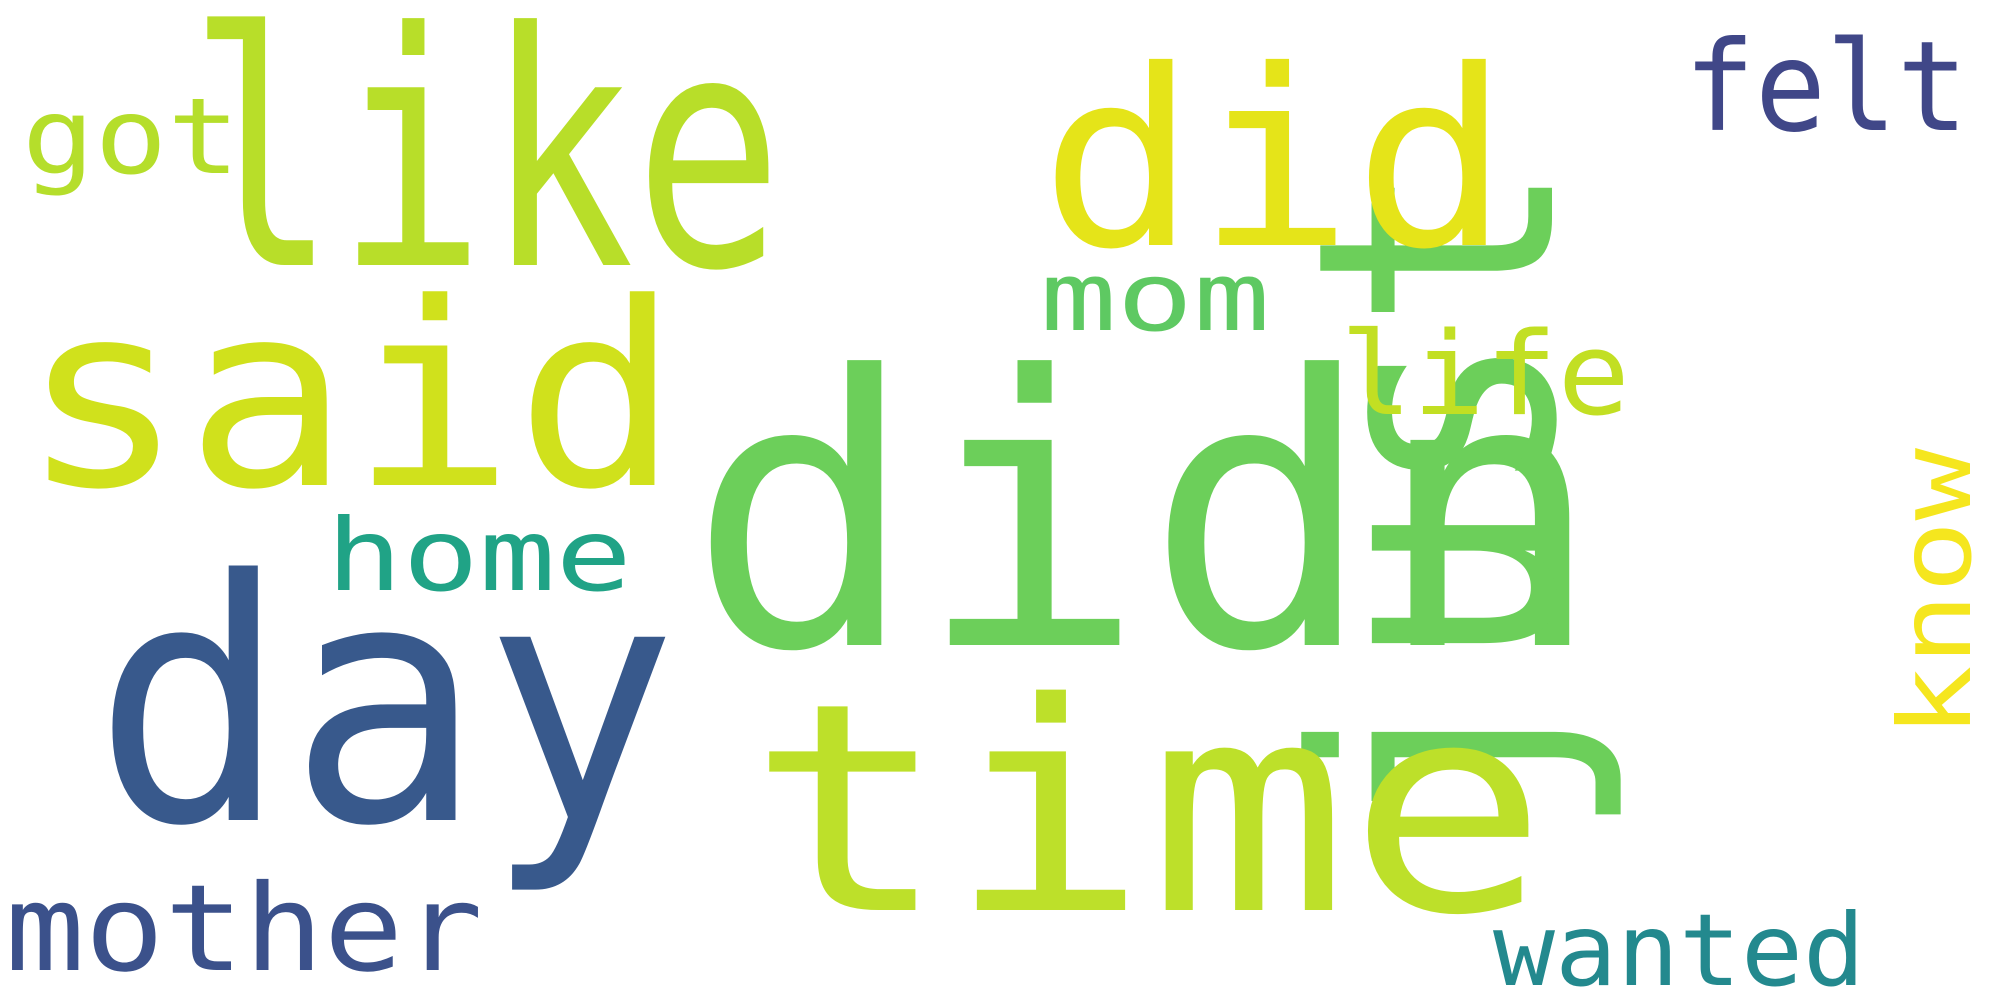 This screenshot has height=1000, width=2000. What do you see at coordinates (485, 171) in the screenshot?
I see `word-like: like` at bounding box center [485, 171].